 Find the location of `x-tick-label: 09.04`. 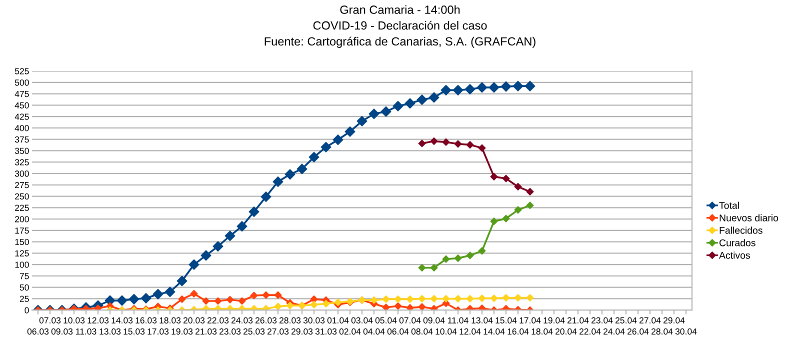

x-tick-label: 09.04 is located at coordinates (434, 320).